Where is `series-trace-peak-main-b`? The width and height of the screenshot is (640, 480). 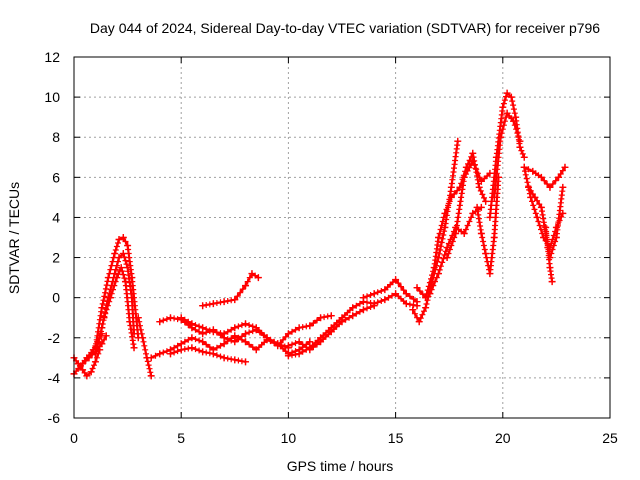
series-trace-peak-main-b is located at coordinates (507, 155).